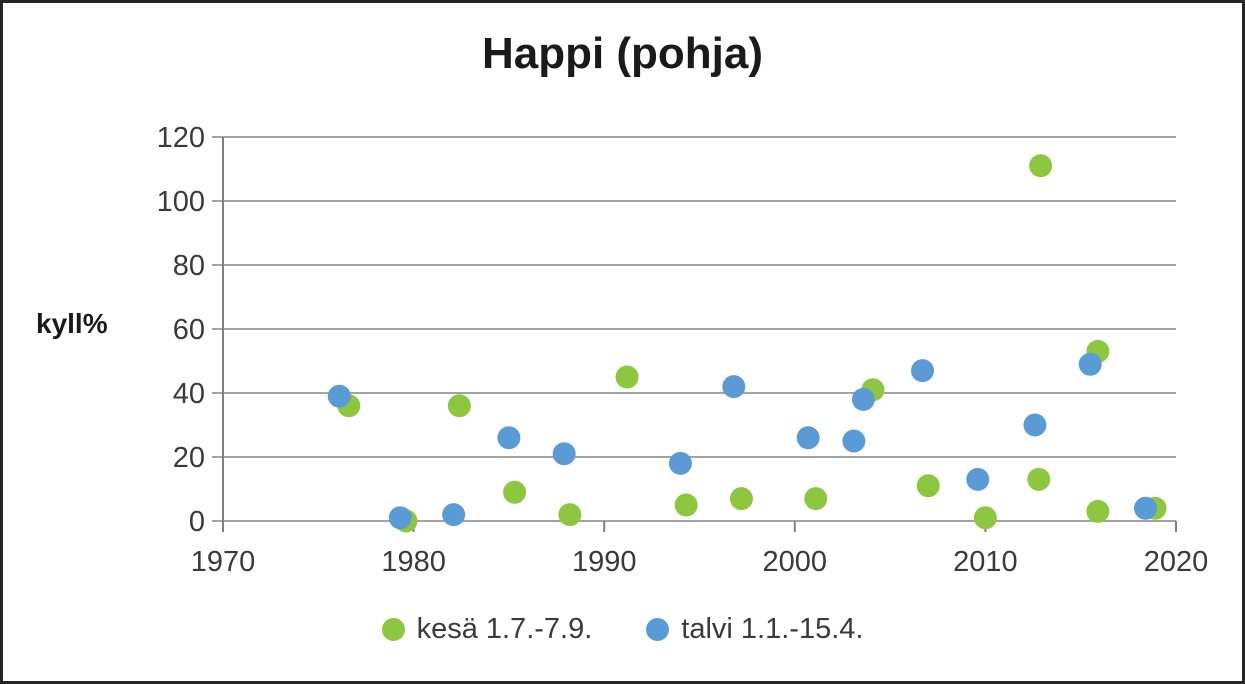 This screenshot has height=684, width=1245. What do you see at coordinates (795, 562) in the screenshot?
I see `x-tick-label: 2000` at bounding box center [795, 562].